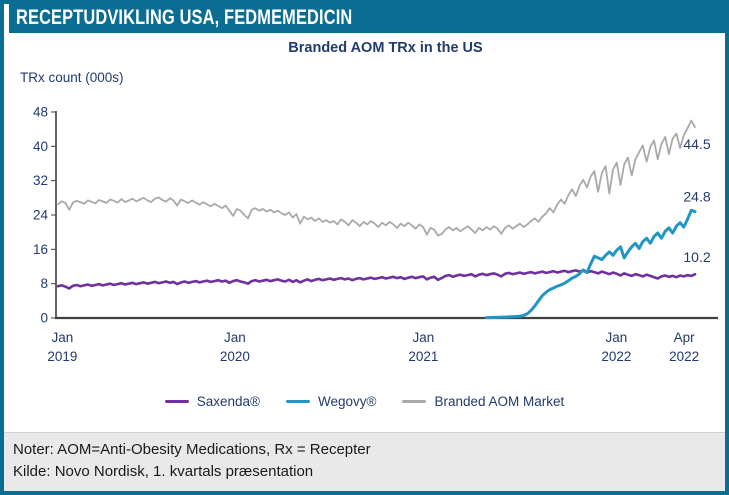 The image size is (729, 495). I want to click on series-line-saxenda, so click(376, 279).